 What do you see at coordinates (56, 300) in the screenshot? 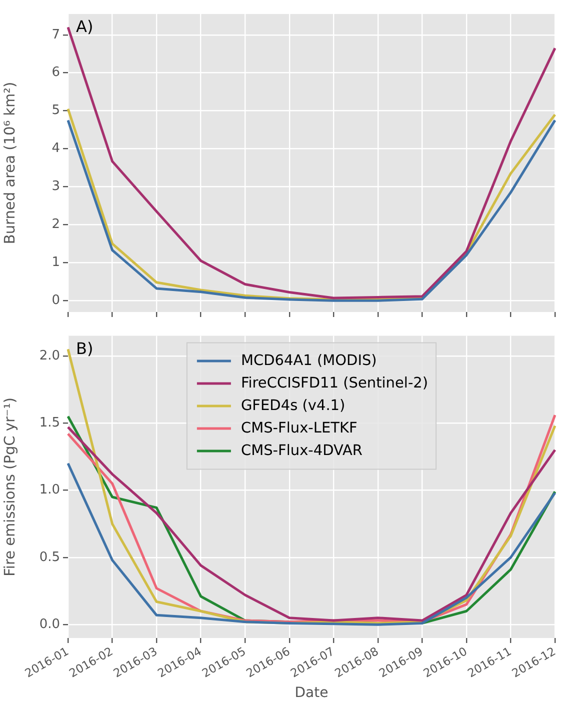
I see `y-tick-label: 0` at bounding box center [56, 300].